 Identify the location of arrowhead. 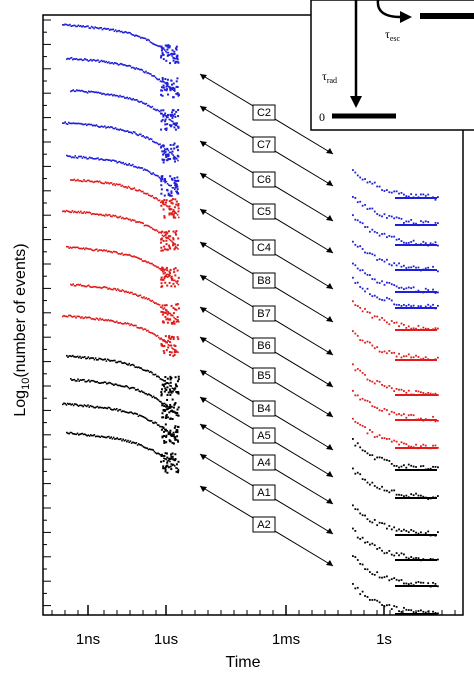
(329, 352).